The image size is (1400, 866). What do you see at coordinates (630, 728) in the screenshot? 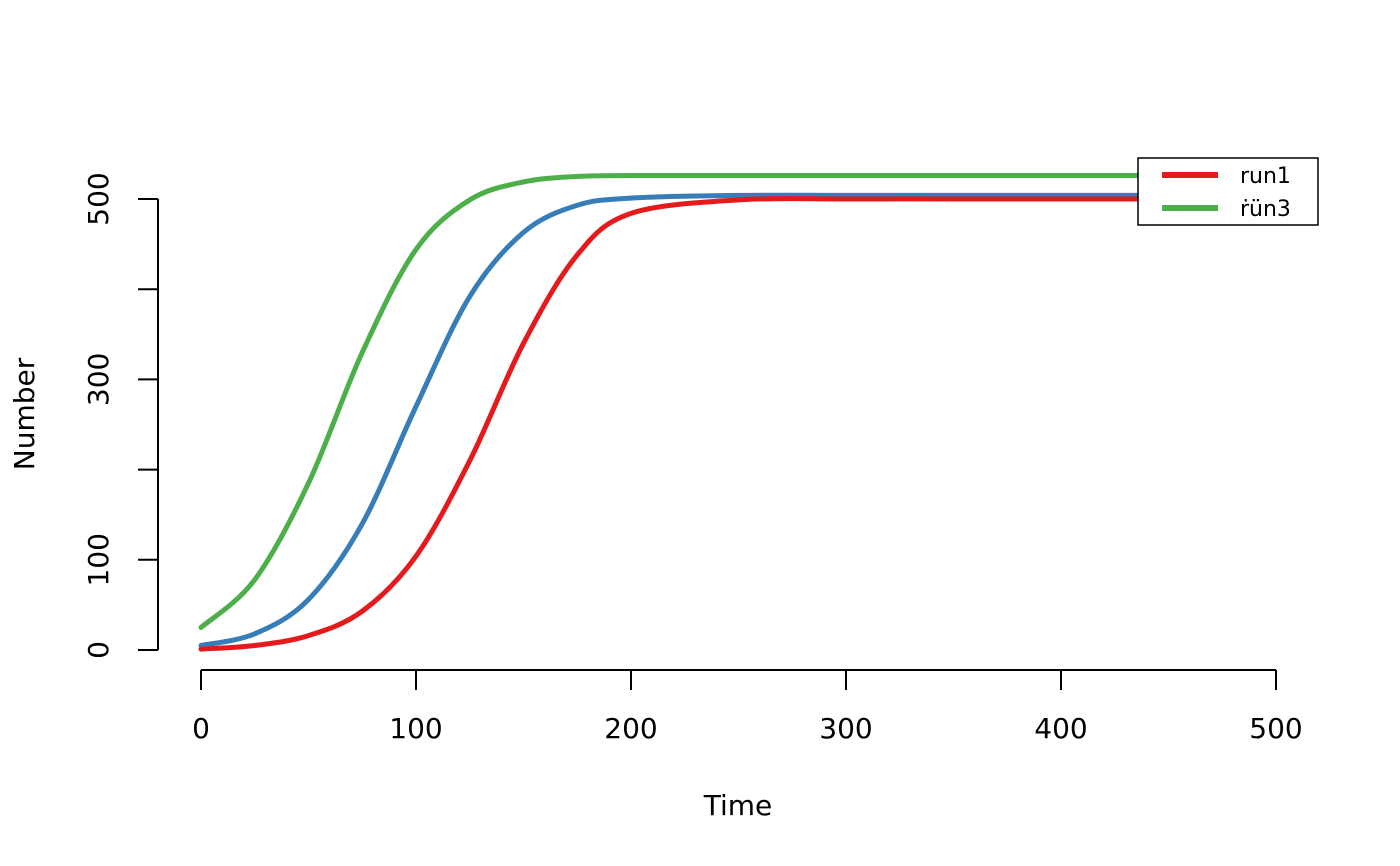
I see `x-tick-label: 200` at bounding box center [630, 728].